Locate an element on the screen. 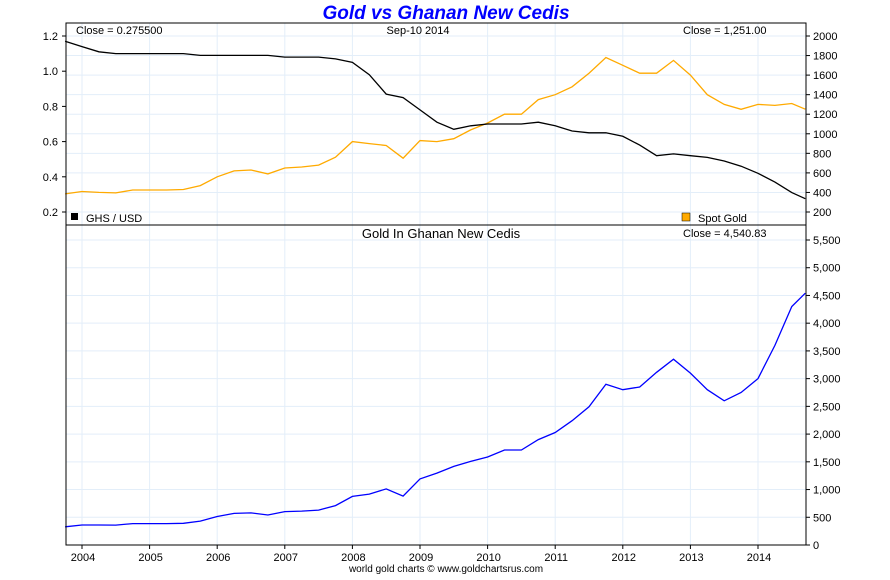 Image resolution: width=890 pixels, height=580 pixels. x-tick-label: 2010 is located at coordinates (488, 558).